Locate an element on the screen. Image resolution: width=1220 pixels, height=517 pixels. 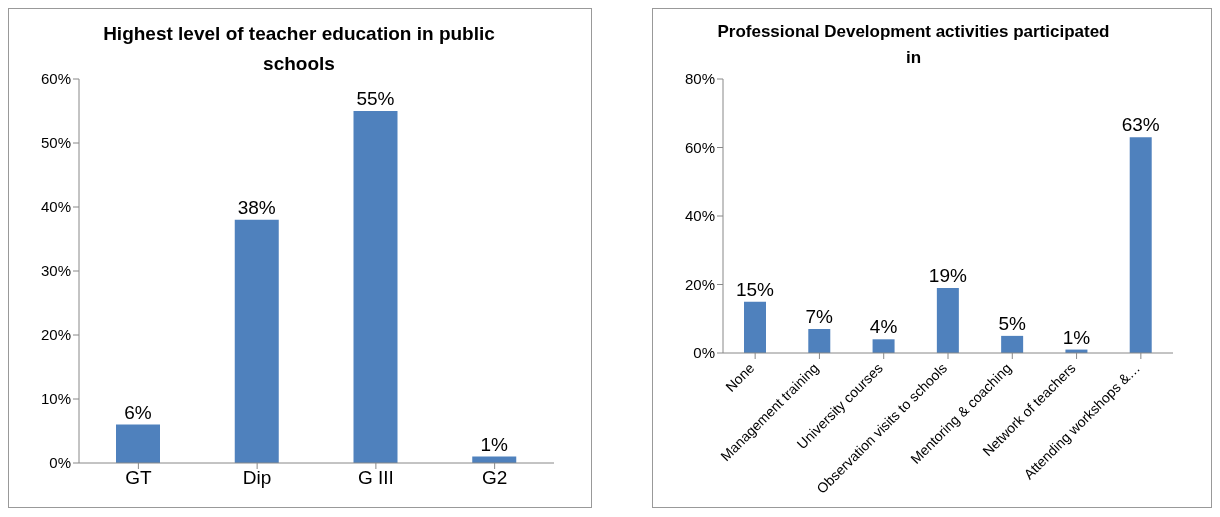
data-label: 5% is located at coordinates (1012, 323).